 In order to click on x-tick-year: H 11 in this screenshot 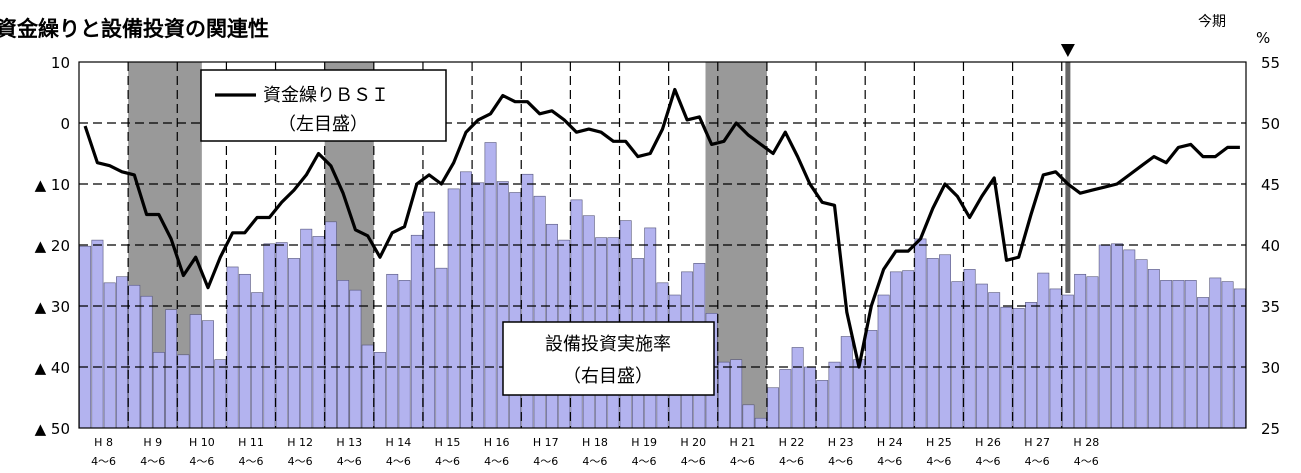, I will do `click(251, 442)`.